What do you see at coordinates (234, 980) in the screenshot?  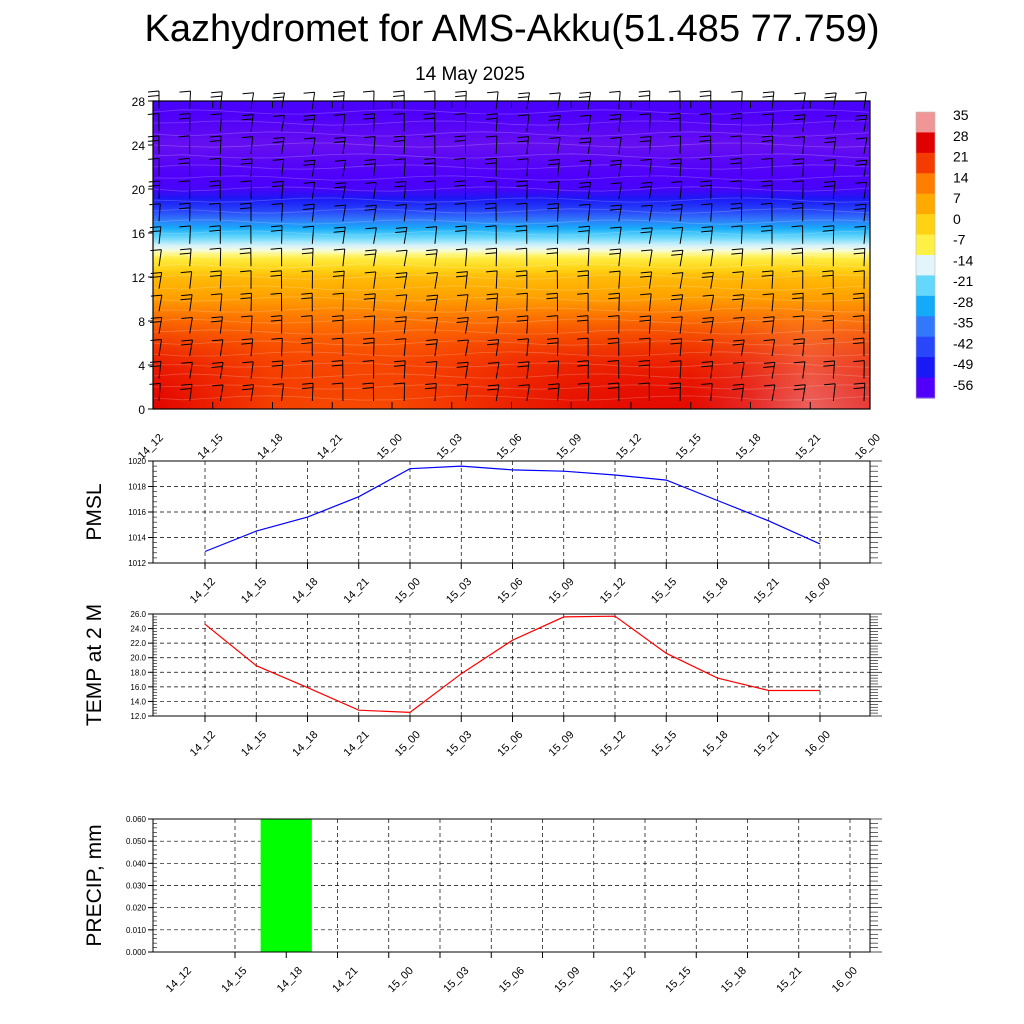 I see `x-tick-label: 14_15` at bounding box center [234, 980].